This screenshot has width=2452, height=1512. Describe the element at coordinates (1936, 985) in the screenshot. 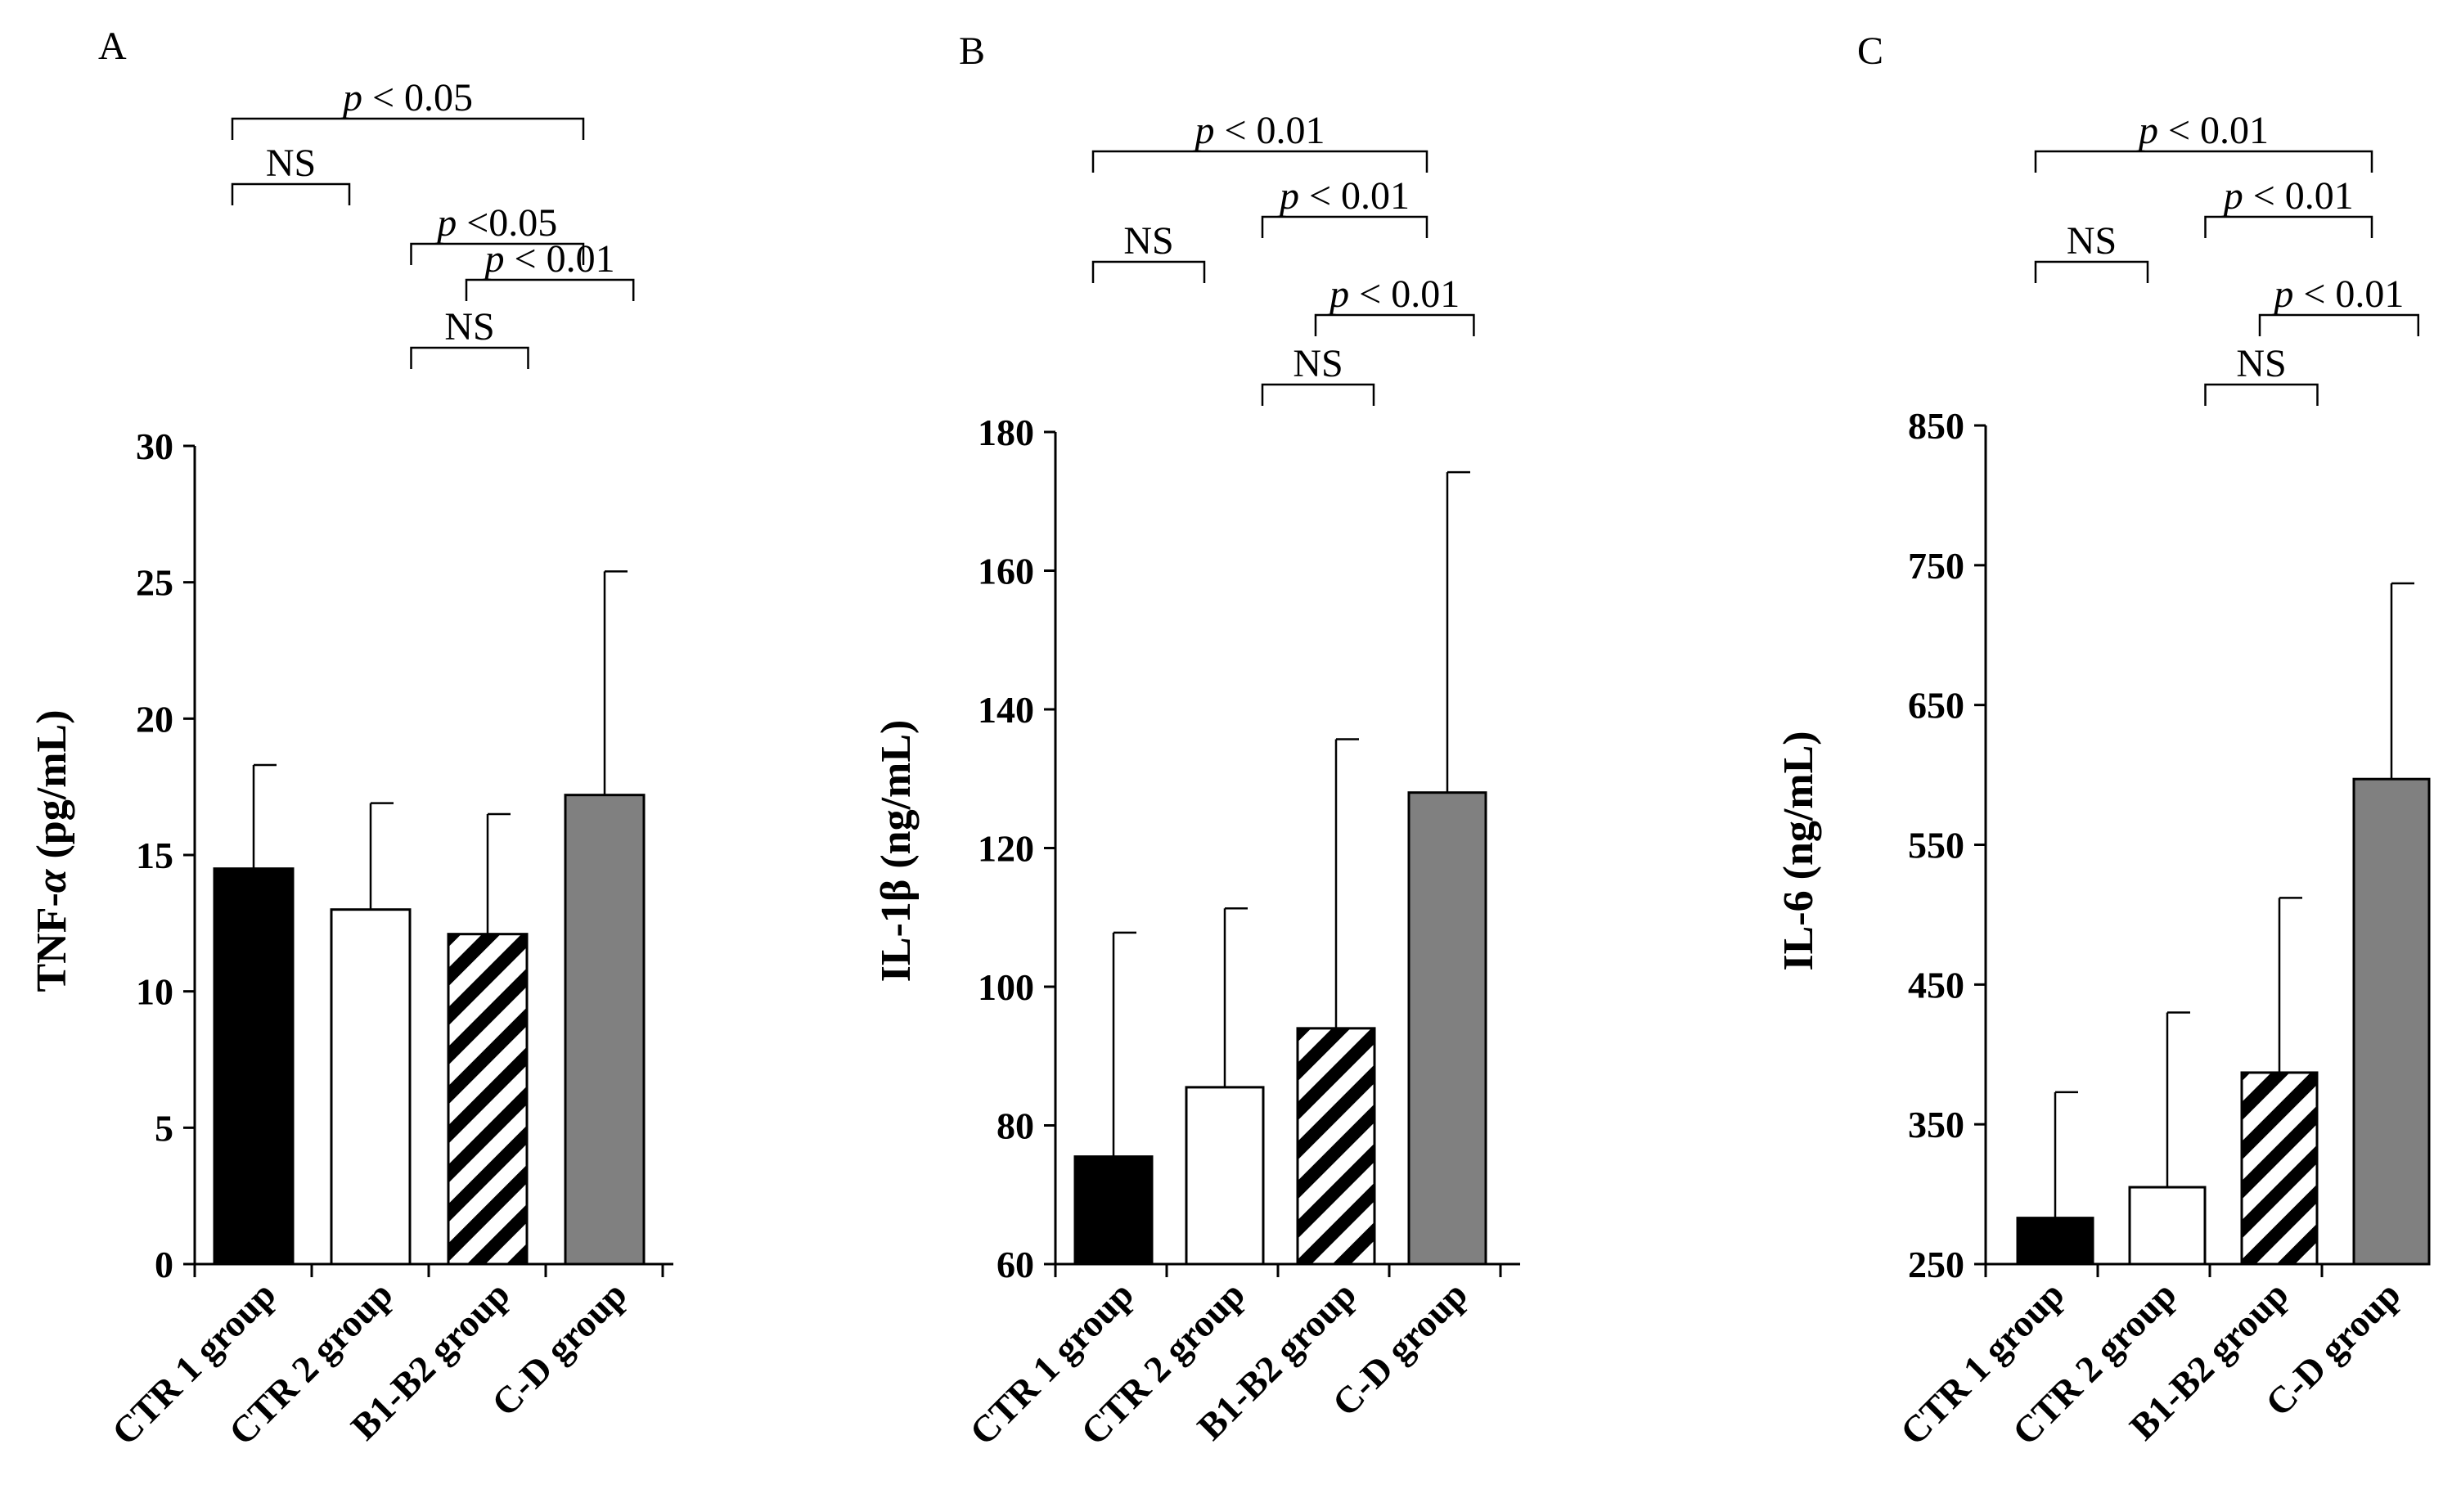

I see `y-tick-label: 450` at that location.